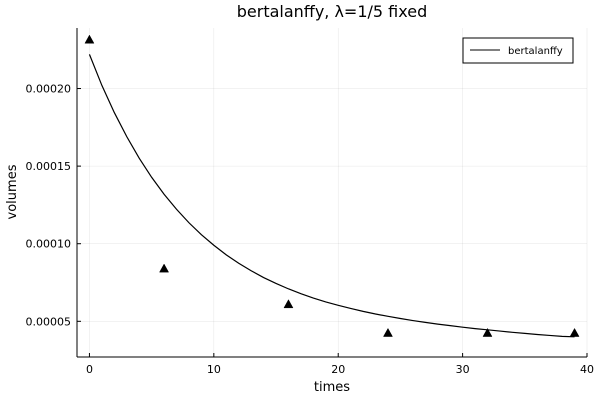  I want to click on x-axis-label: times, so click(332, 387).